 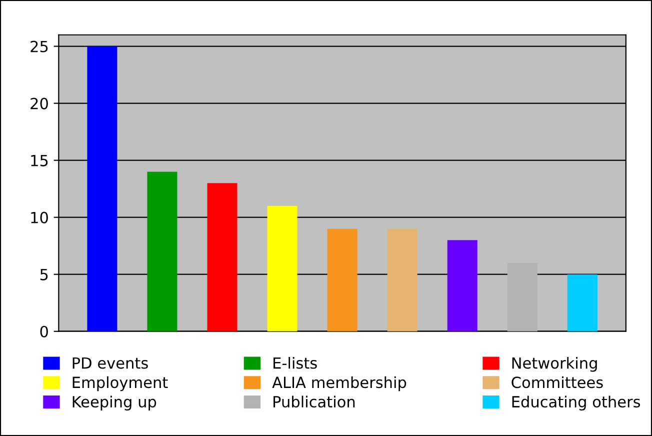 I want to click on legend-label: PD events, so click(x=110, y=363).